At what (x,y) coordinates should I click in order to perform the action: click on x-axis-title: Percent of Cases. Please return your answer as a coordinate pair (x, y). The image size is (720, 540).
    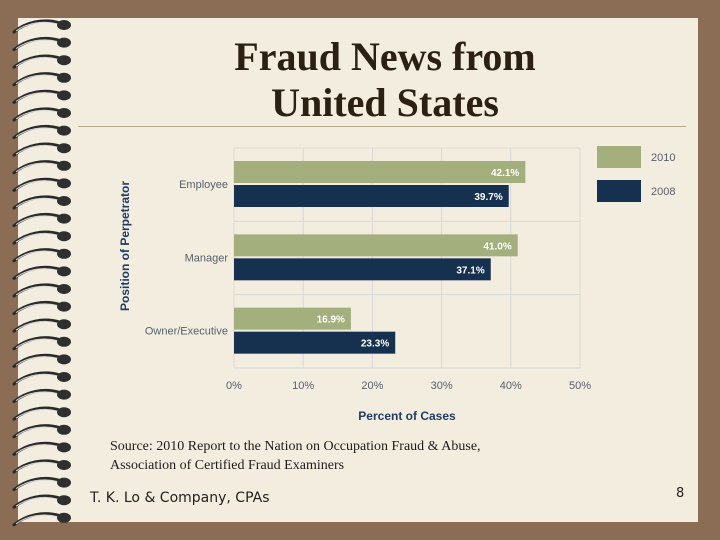
    Looking at the image, I should click on (407, 416).